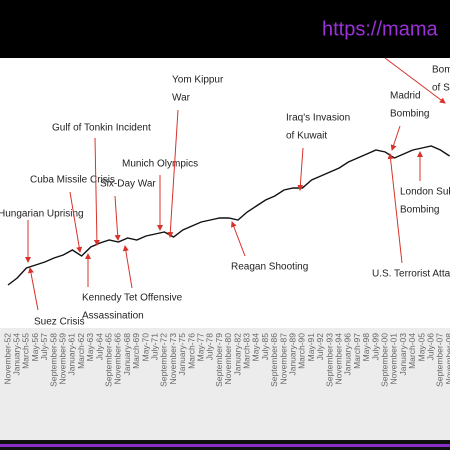 The width and height of the screenshot is (450, 450). I want to click on url-text: https://mama, so click(380, 29).